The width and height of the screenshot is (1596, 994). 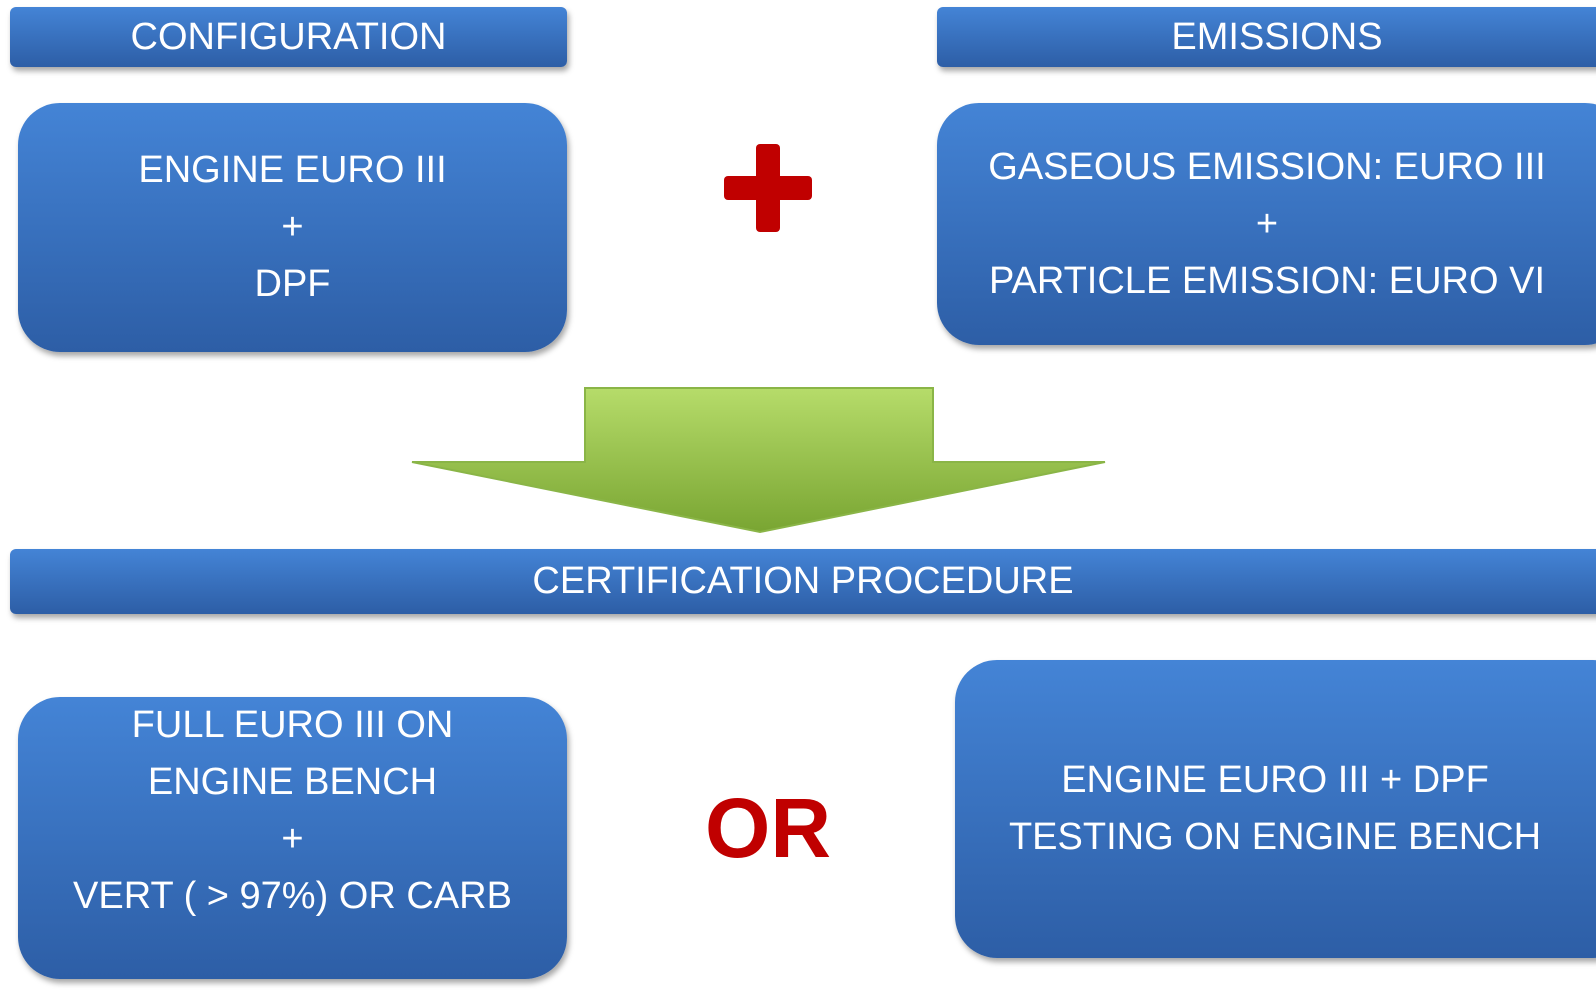 What do you see at coordinates (1267, 280) in the screenshot?
I see `box-line: PARTICLE EMISSION: EURO VI` at bounding box center [1267, 280].